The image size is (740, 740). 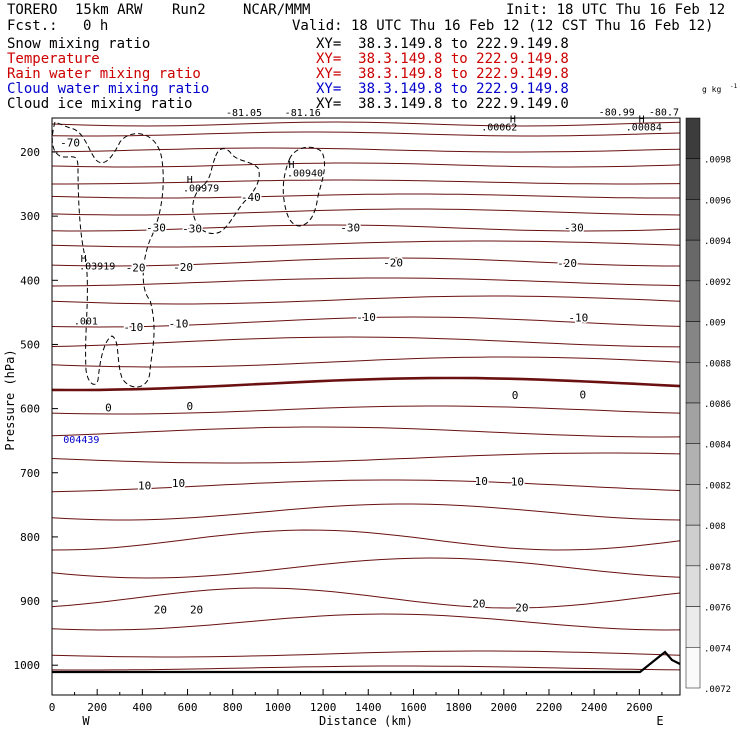 I want to click on y-tick-label-300: 300, so click(x=30, y=216).